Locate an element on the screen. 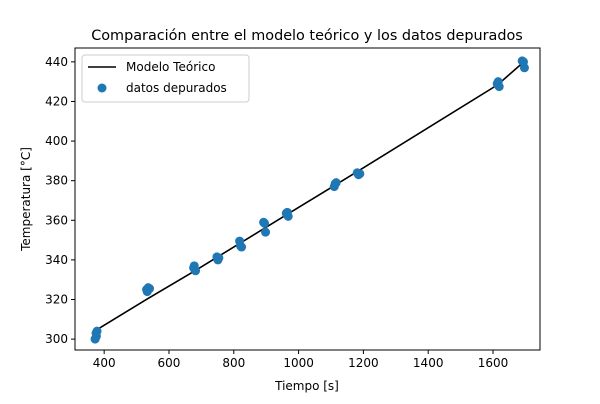  legend-label-datos-depurados: datos depurados is located at coordinates (176, 88).